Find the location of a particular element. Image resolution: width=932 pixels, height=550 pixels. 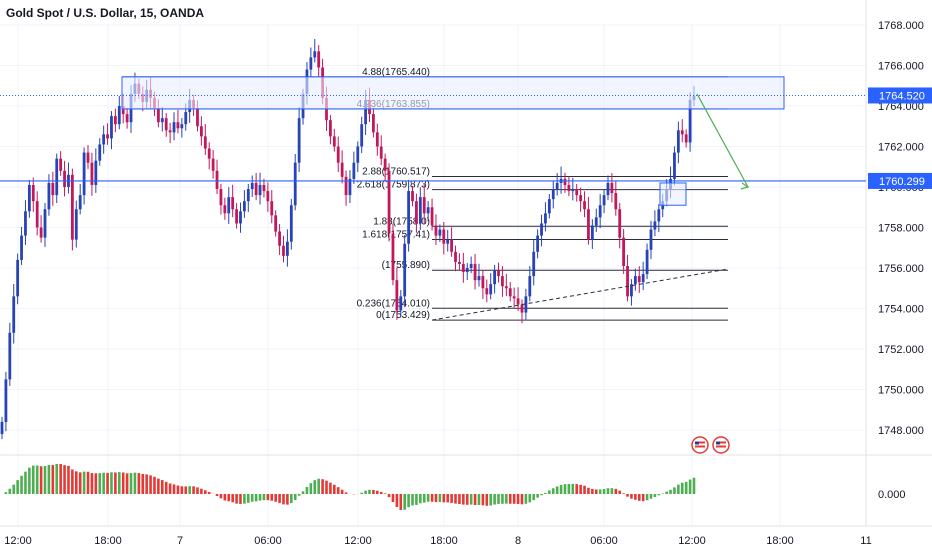

fib-level-label: 2.618(1759.873) is located at coordinates (393, 185).